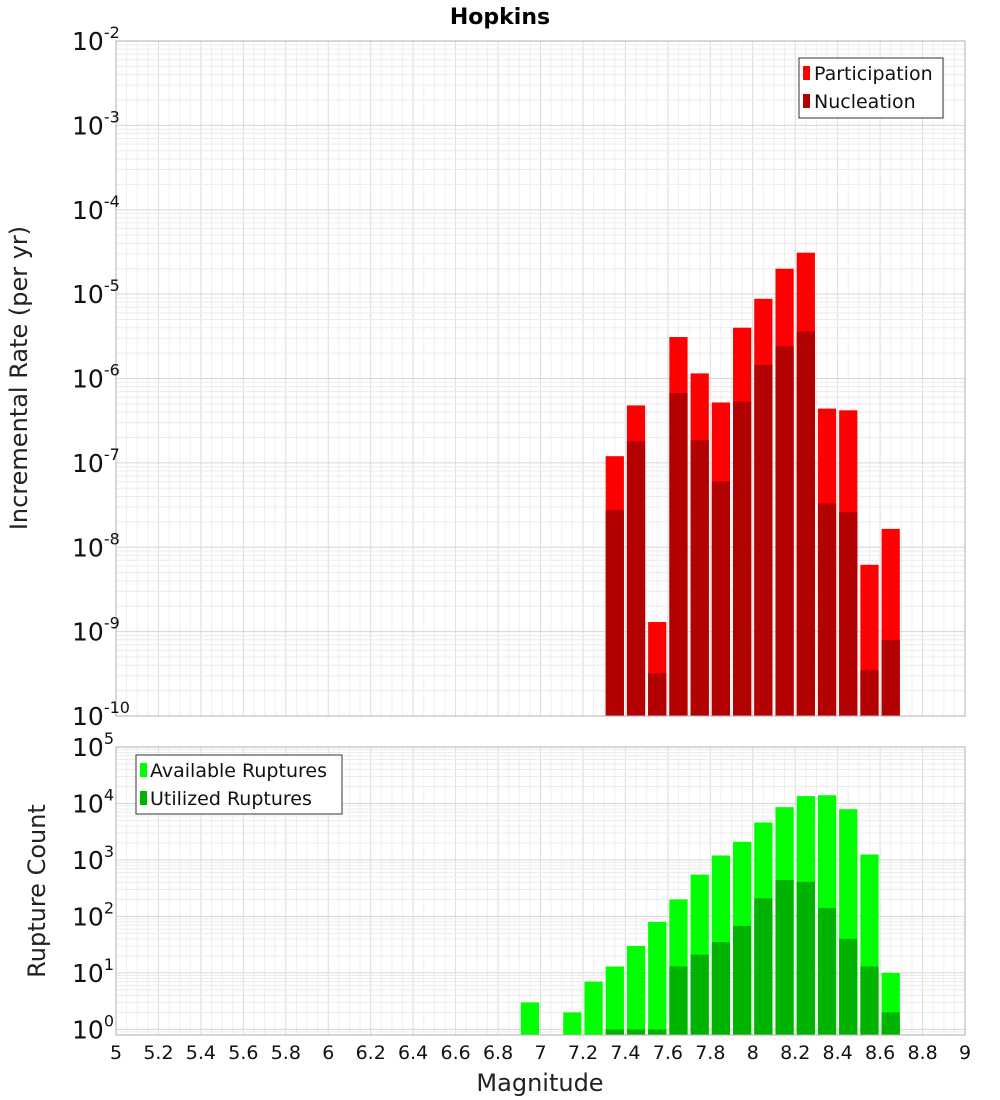 The height and width of the screenshot is (1100, 1000). I want to click on x-tick-label: 6.2, so click(371, 1053).